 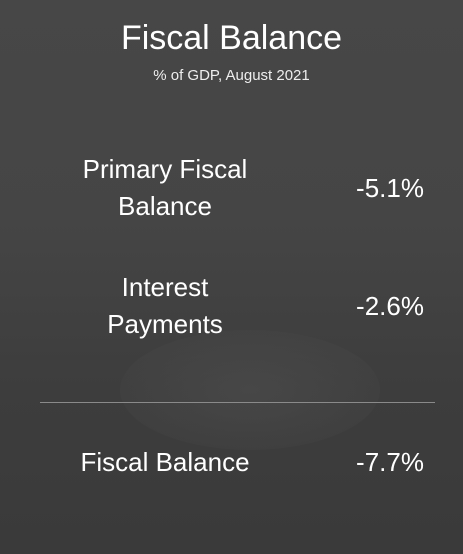 What do you see at coordinates (165, 305) in the screenshot?
I see `row-label: Interest Payments` at bounding box center [165, 305].